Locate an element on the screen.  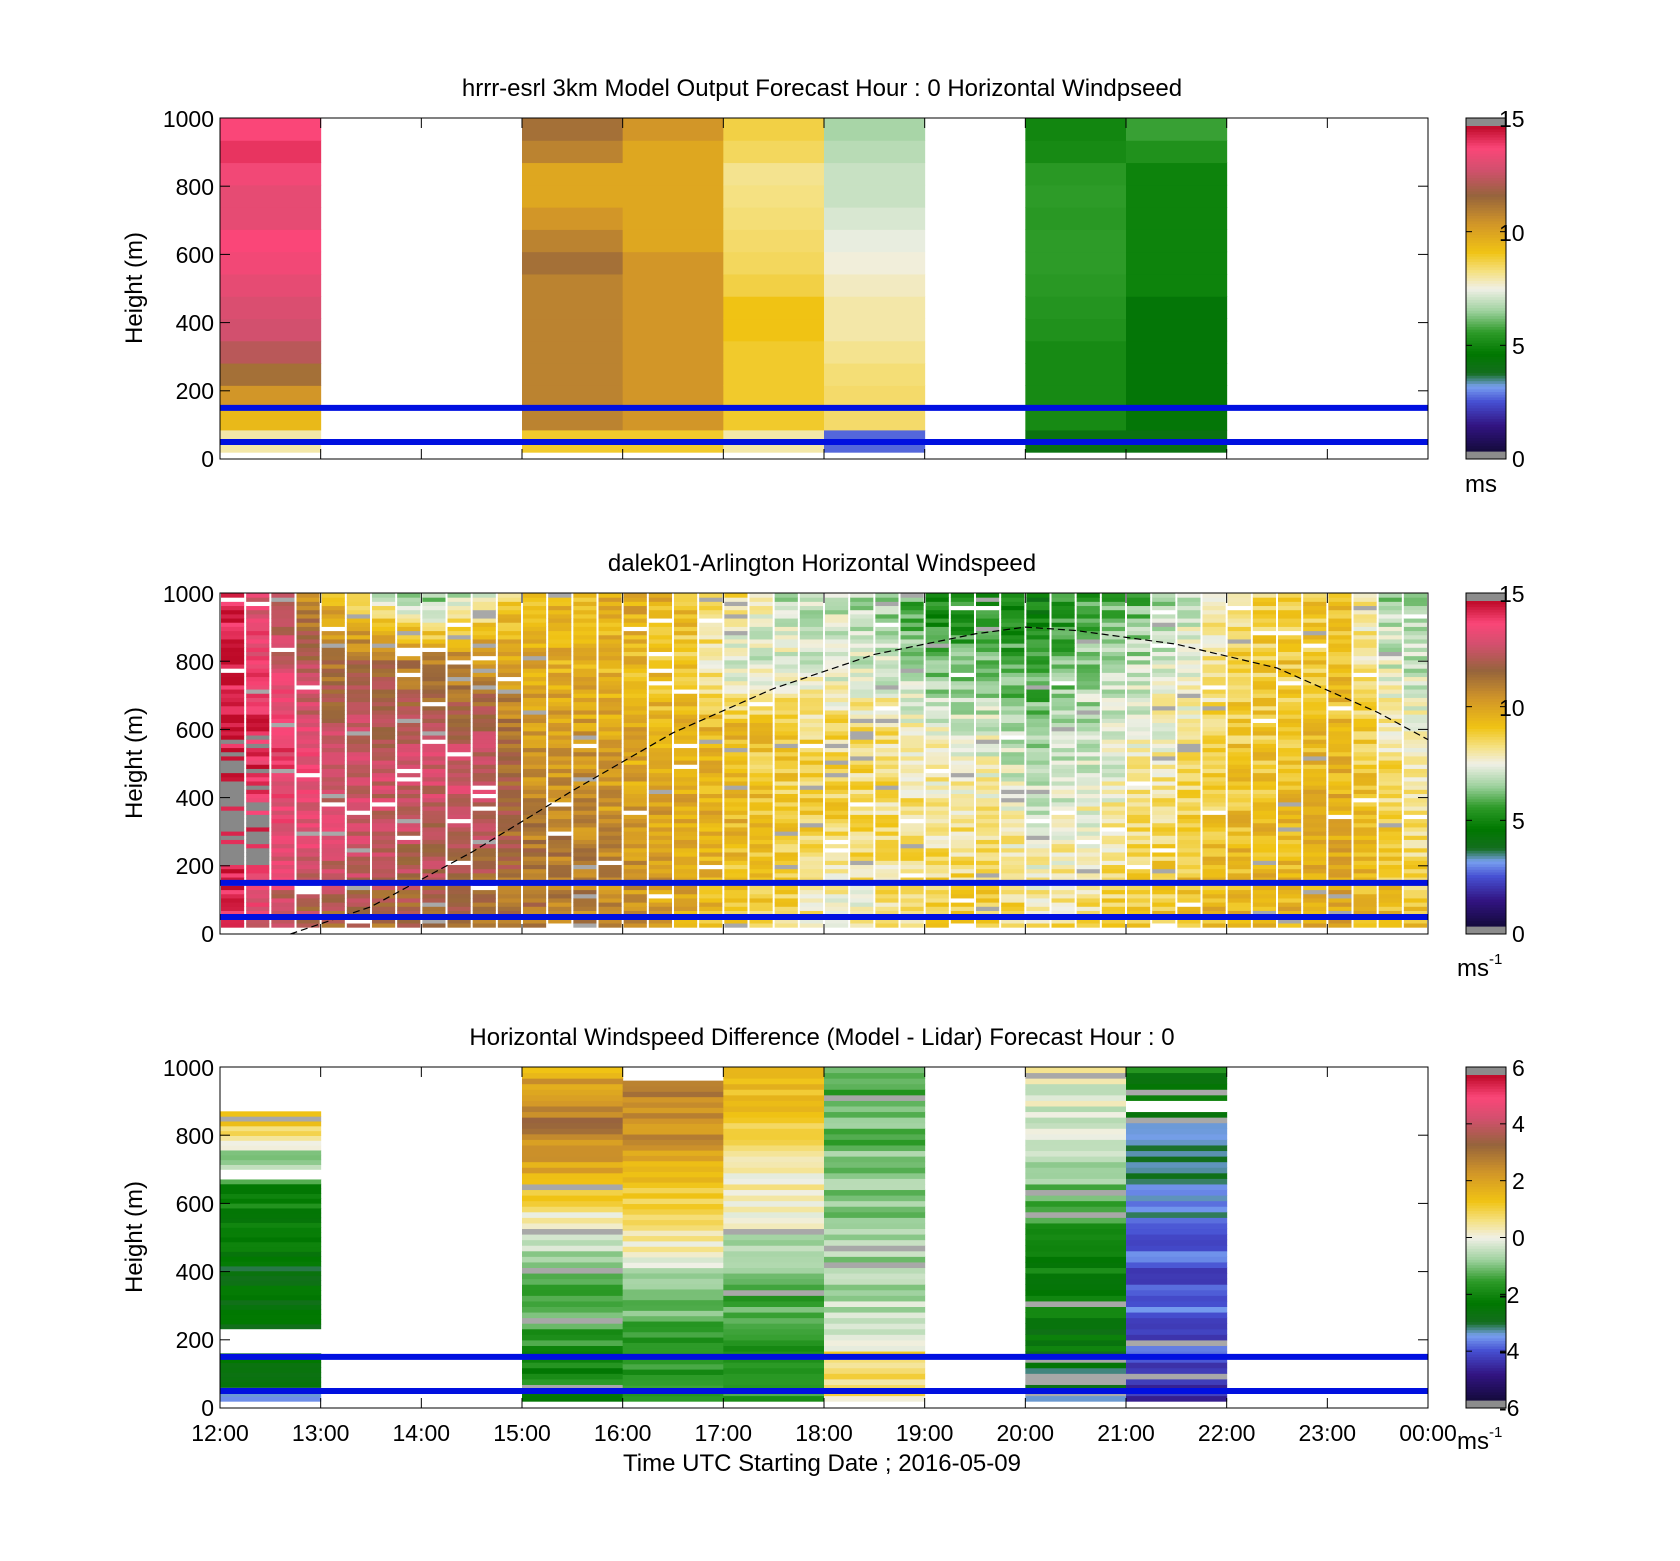
panel1-colorbar-tick-label: 10 is located at coordinates (1512, 233).